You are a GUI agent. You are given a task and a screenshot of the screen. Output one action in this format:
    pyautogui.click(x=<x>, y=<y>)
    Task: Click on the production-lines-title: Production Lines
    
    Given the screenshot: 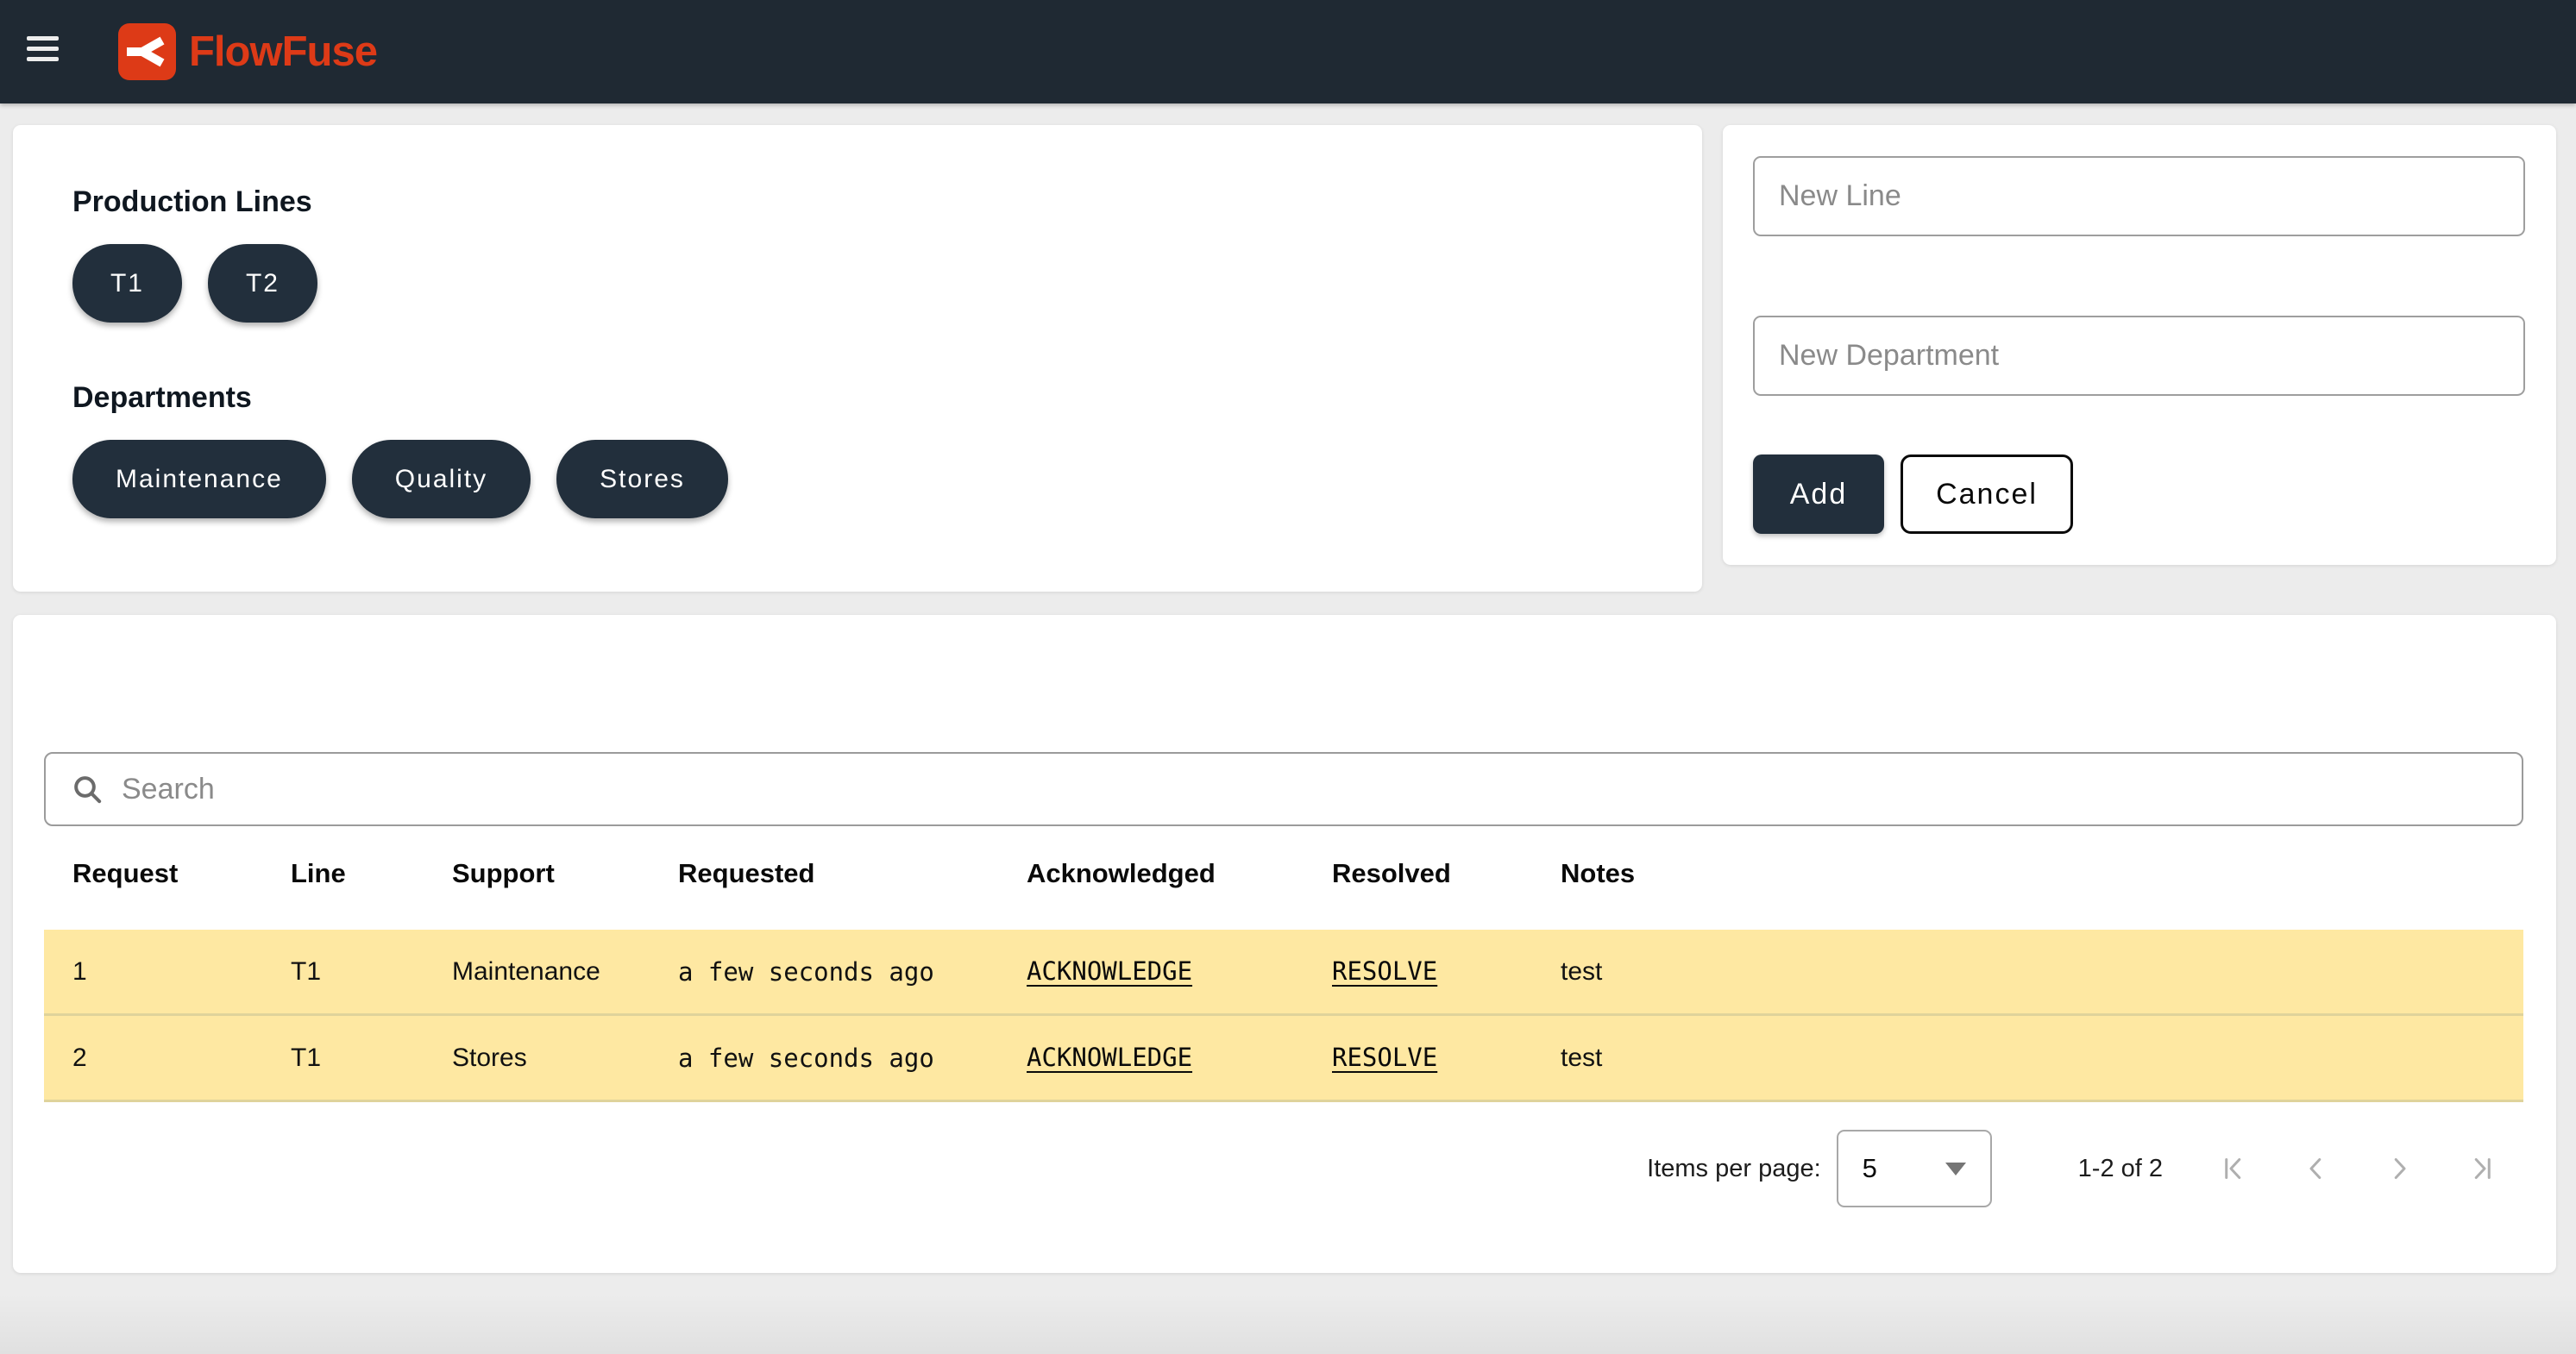 What is the action you would take?
    pyautogui.click(x=192, y=202)
    